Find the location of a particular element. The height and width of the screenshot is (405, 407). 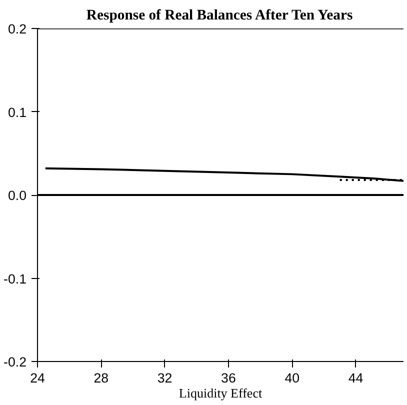

y-tick-label: 0.0 is located at coordinates (17, 195).